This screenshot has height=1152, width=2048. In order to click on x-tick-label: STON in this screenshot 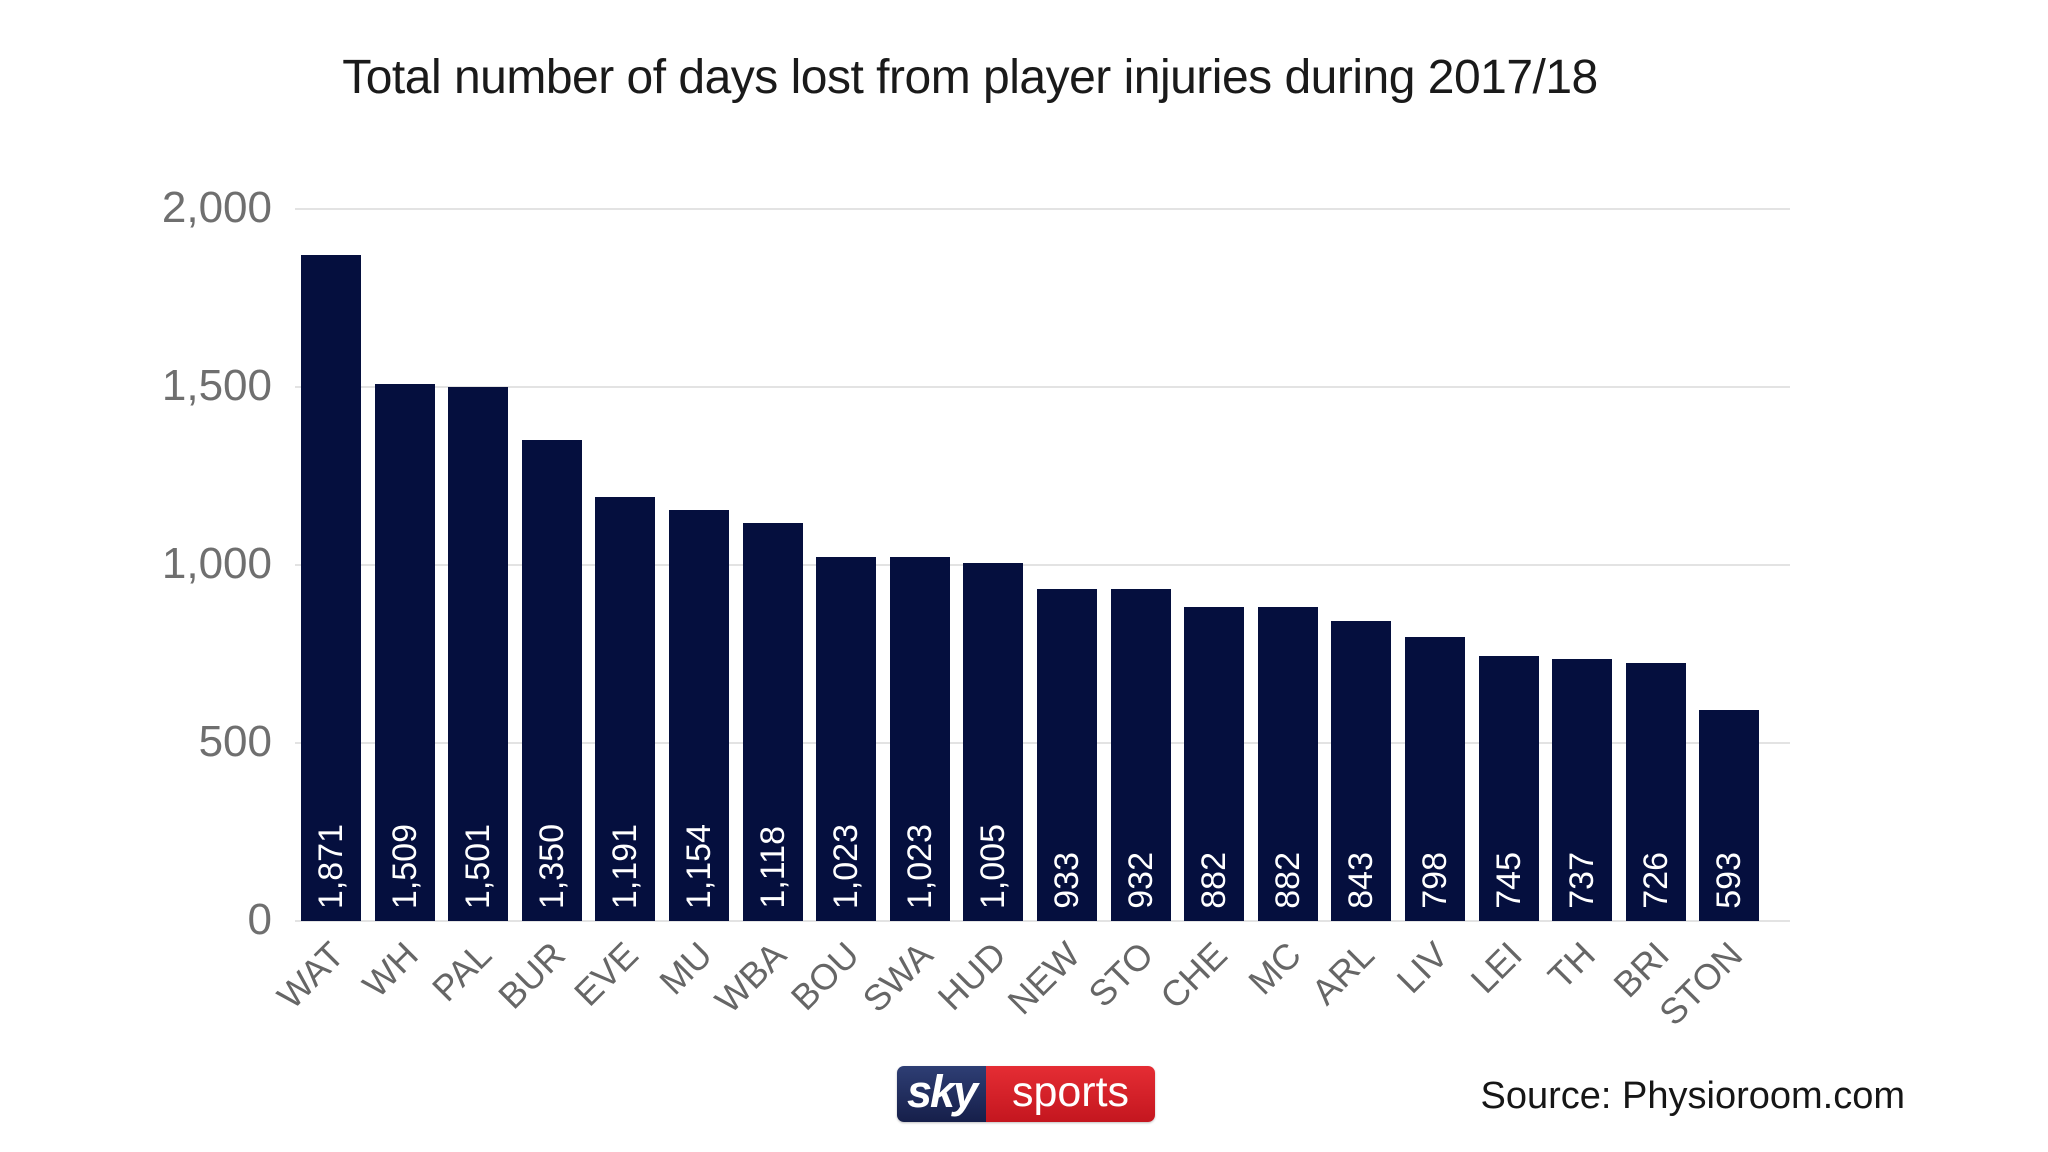, I will do `click(1701, 983)`.